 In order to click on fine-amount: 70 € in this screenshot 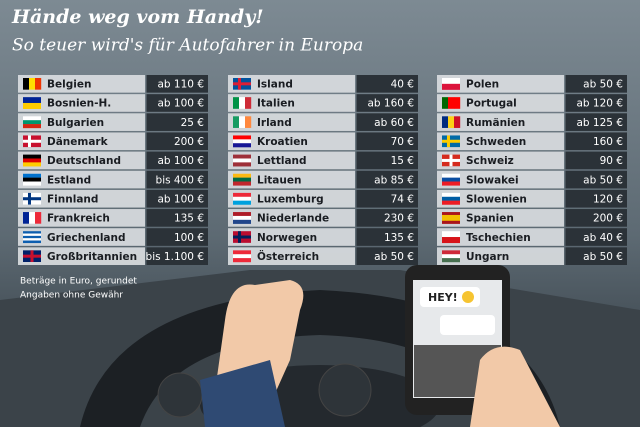, I will do `click(402, 142)`.